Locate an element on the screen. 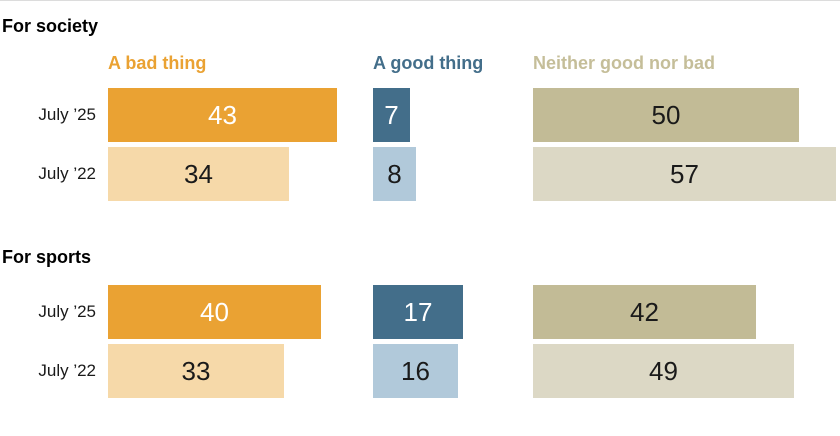 The image size is (840, 436). bar-sports-jul25-neither: 42 is located at coordinates (644, 312).